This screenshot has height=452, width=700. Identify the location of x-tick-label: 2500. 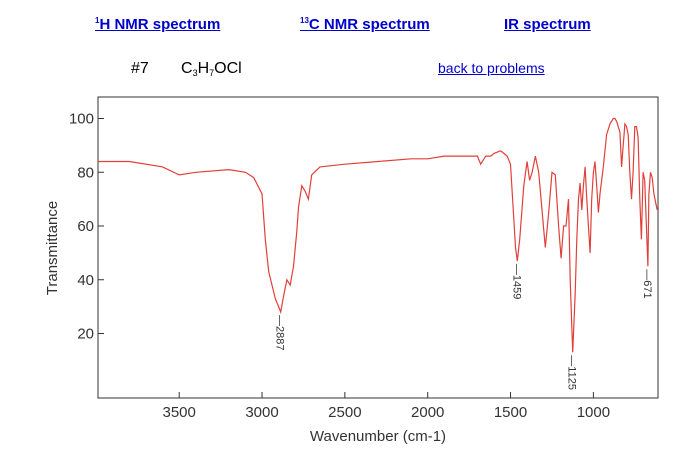
(344, 412).